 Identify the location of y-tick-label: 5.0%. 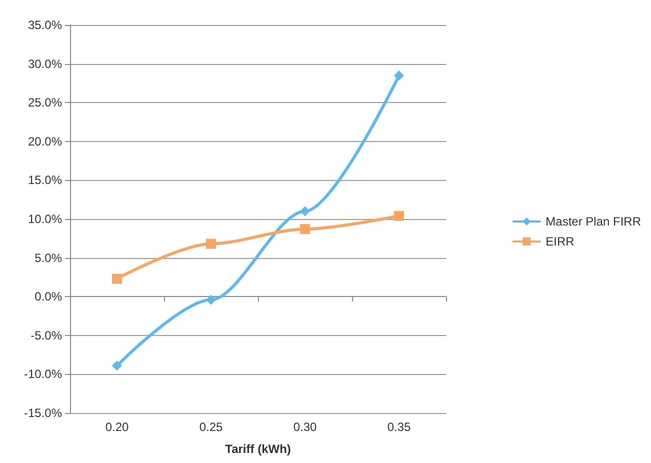
(48, 257).